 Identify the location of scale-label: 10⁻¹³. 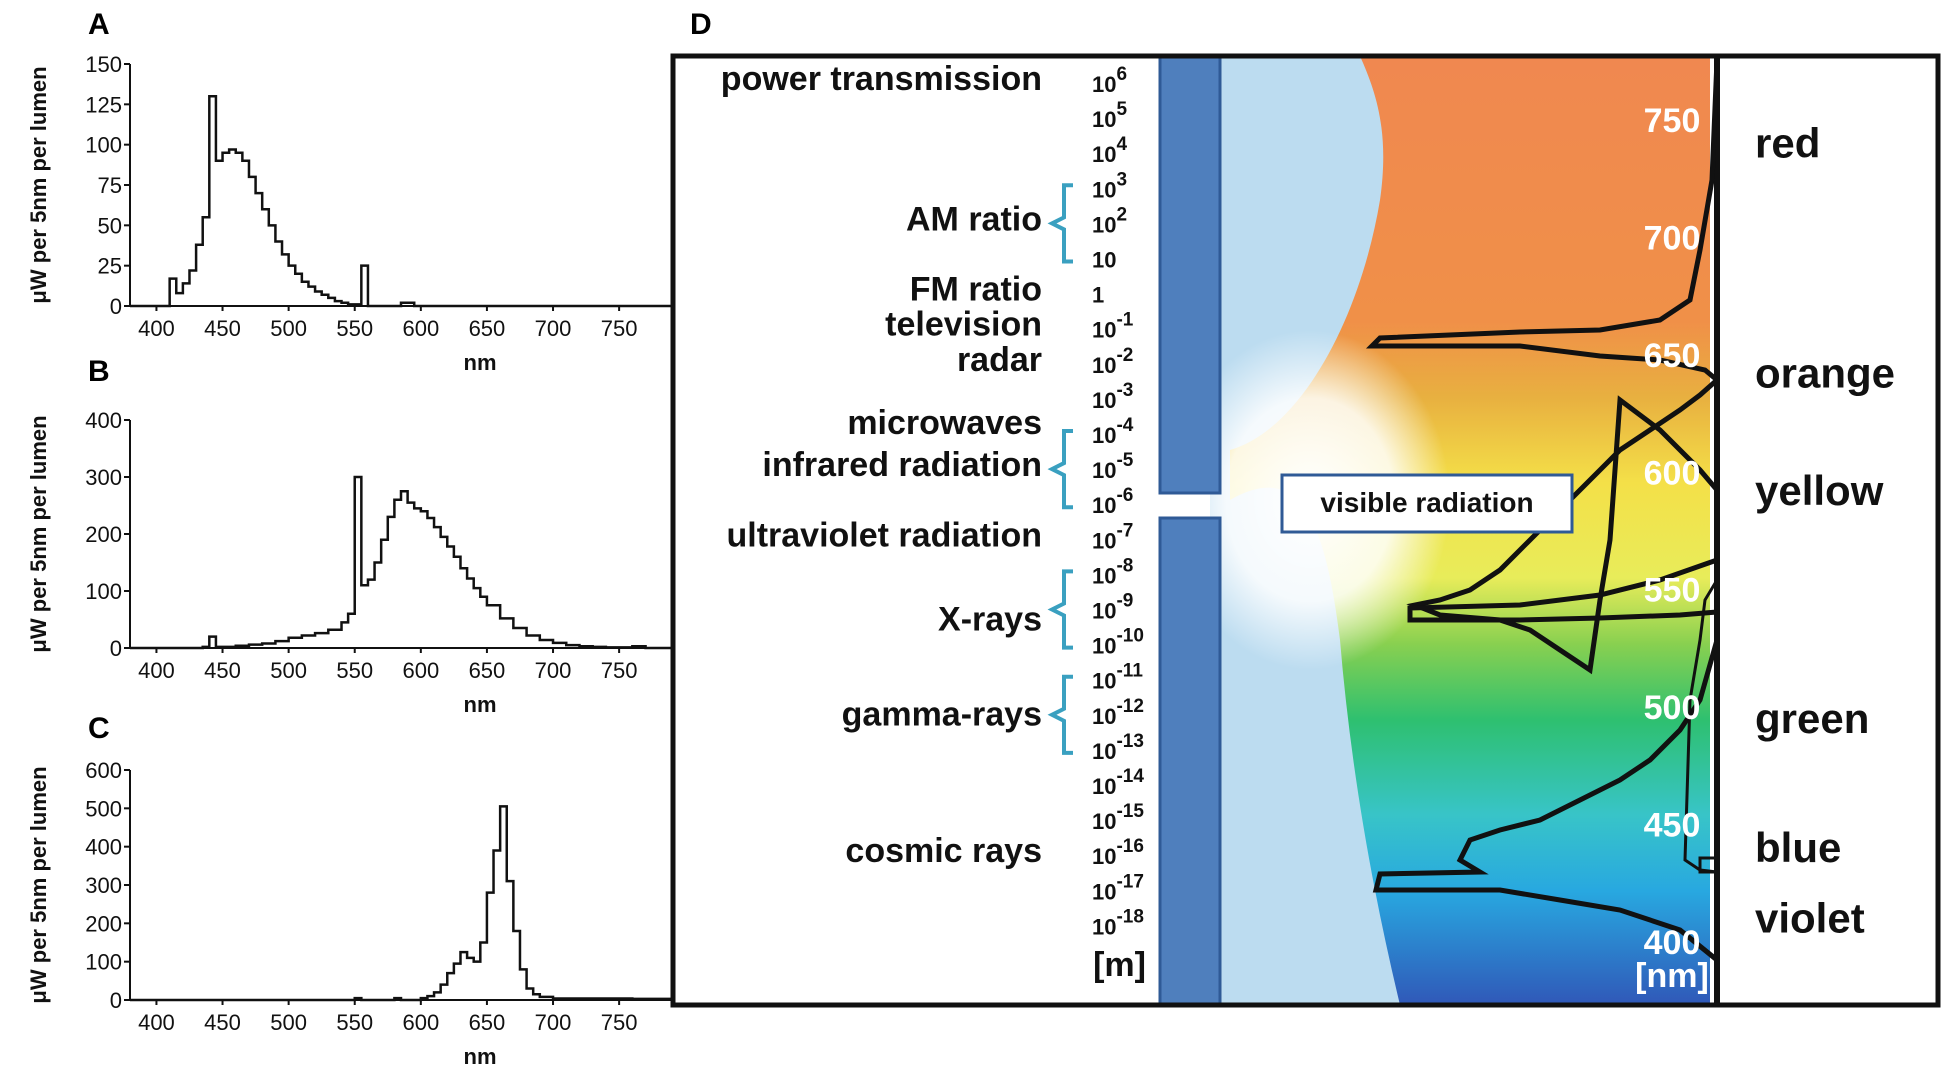
(1118, 747).